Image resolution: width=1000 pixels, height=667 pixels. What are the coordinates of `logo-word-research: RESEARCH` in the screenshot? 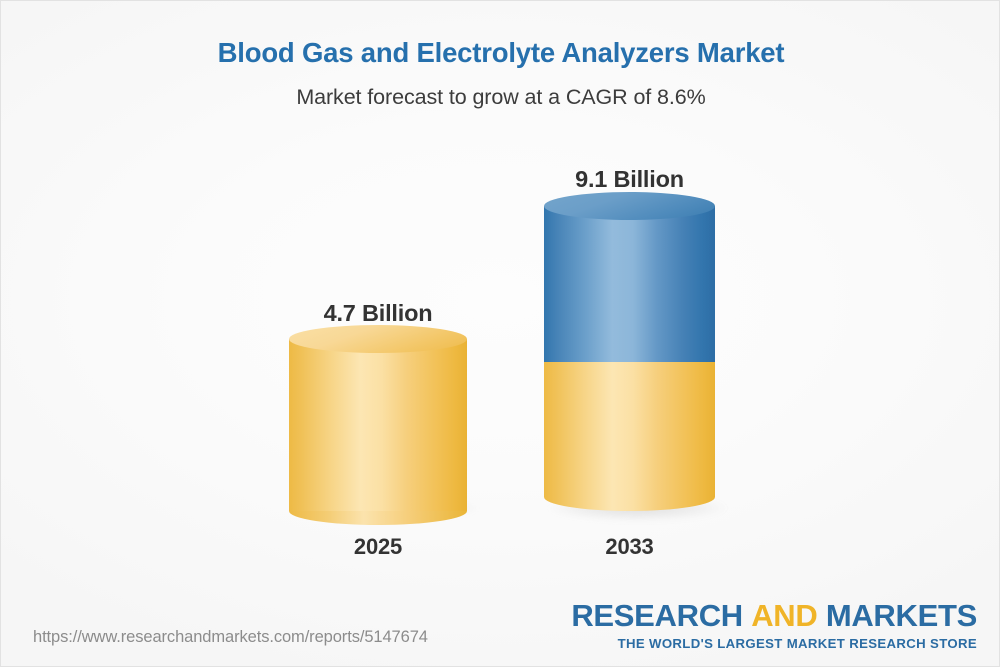 It's located at (657, 615).